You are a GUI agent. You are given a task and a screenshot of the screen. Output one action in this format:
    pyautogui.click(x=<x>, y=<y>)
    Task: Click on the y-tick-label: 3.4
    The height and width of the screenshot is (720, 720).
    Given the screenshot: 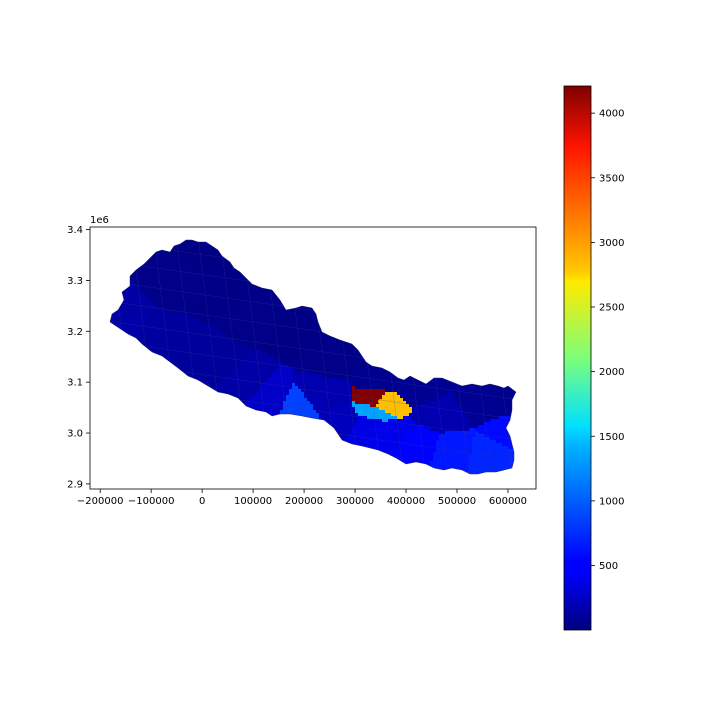 What is the action you would take?
    pyautogui.click(x=75, y=230)
    